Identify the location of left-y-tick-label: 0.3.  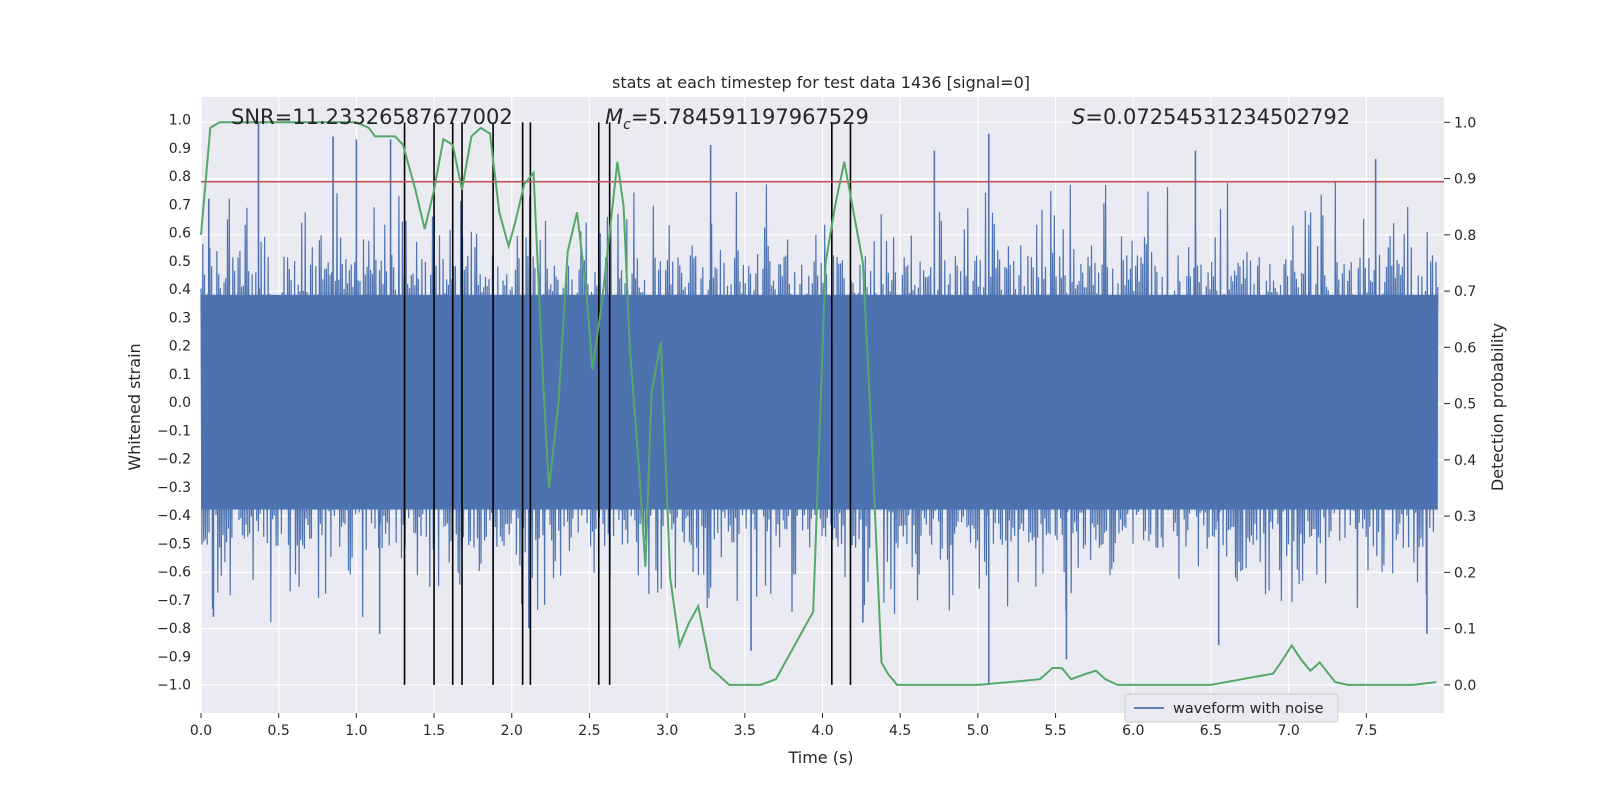
(180, 318).